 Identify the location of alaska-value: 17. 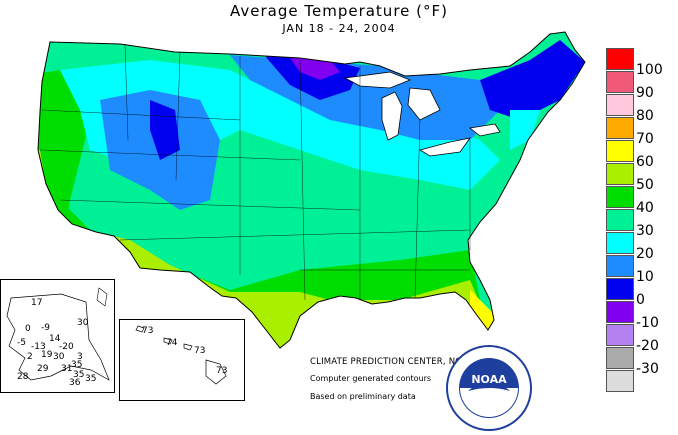
(37, 303).